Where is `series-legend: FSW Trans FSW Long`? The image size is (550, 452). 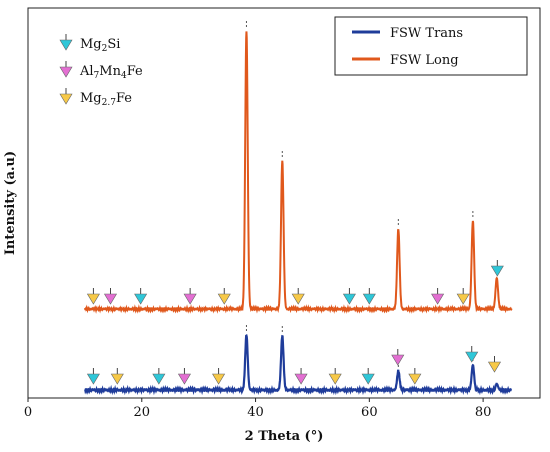 series-legend: FSW Trans FSW Long is located at coordinates (431, 46).